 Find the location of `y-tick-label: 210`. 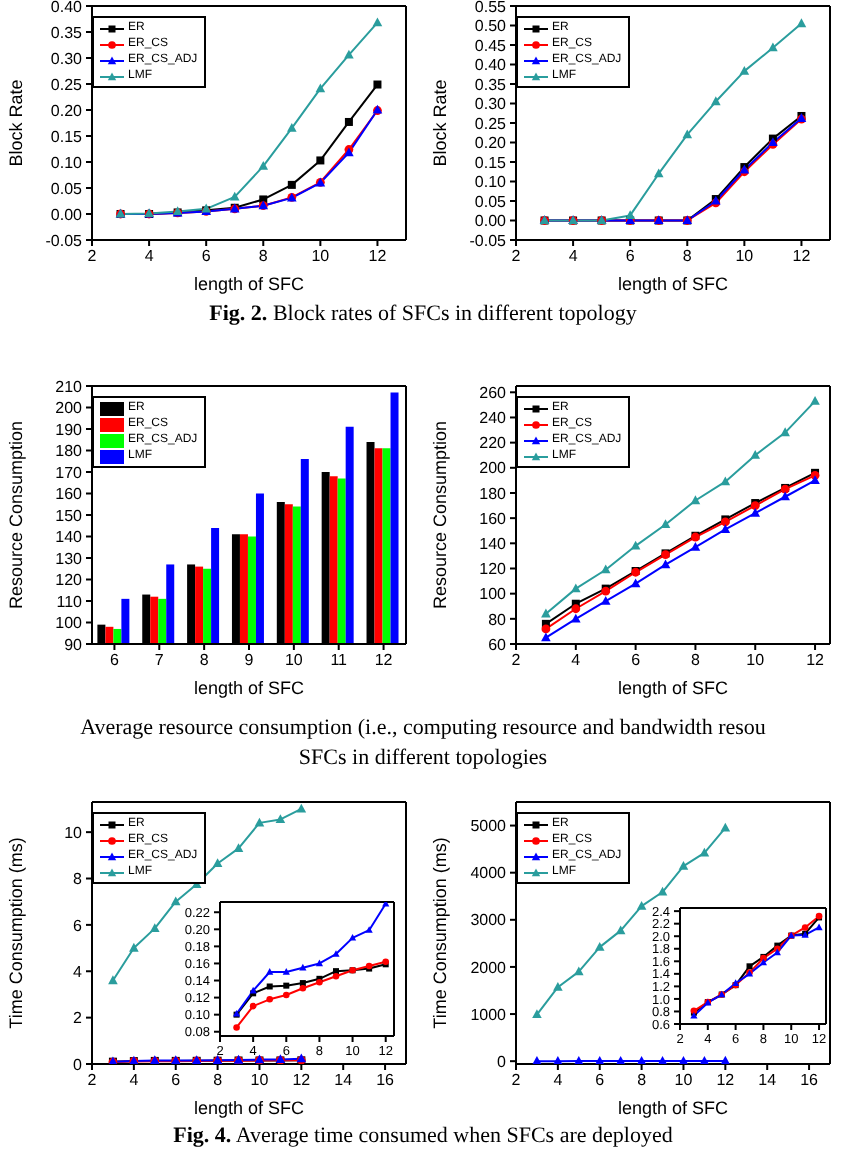

y-tick-label: 210 is located at coordinates (69, 386).